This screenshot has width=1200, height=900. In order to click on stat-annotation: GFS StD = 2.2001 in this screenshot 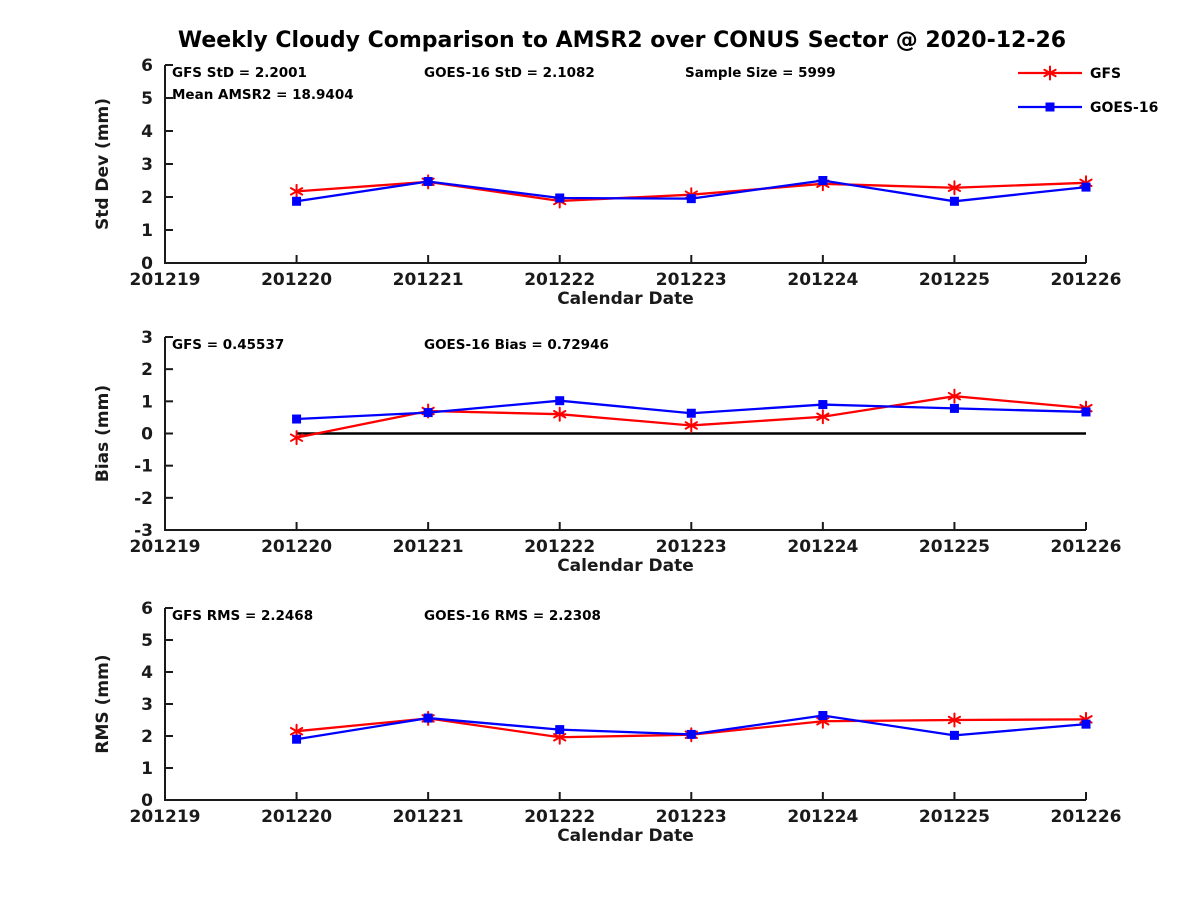, I will do `click(239, 73)`.